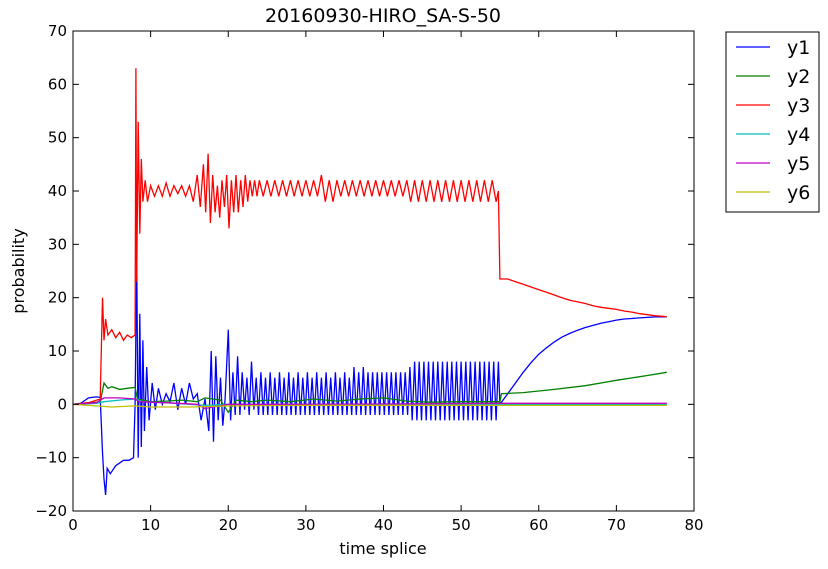 This screenshot has height=569, width=828. Describe the element at coordinates (73, 525) in the screenshot. I see `x-tick-label: 0` at that location.